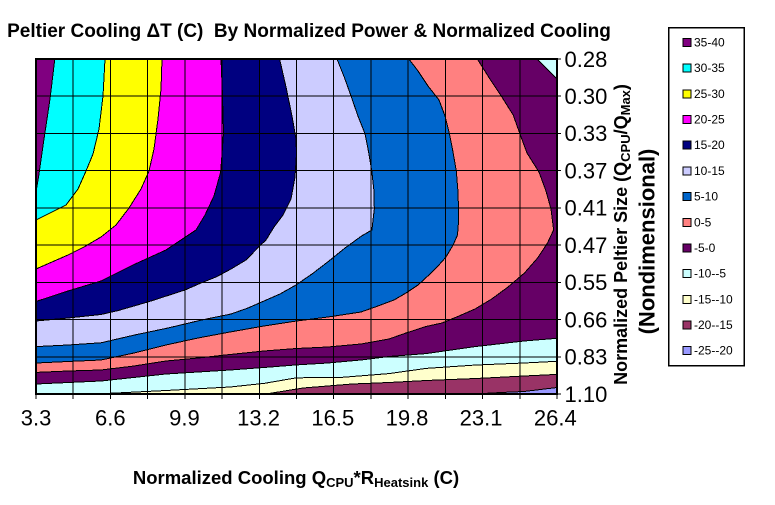 The image size is (775, 505). Describe the element at coordinates (709, 145) in the screenshot. I see `svg-text: 15-20` at that location.